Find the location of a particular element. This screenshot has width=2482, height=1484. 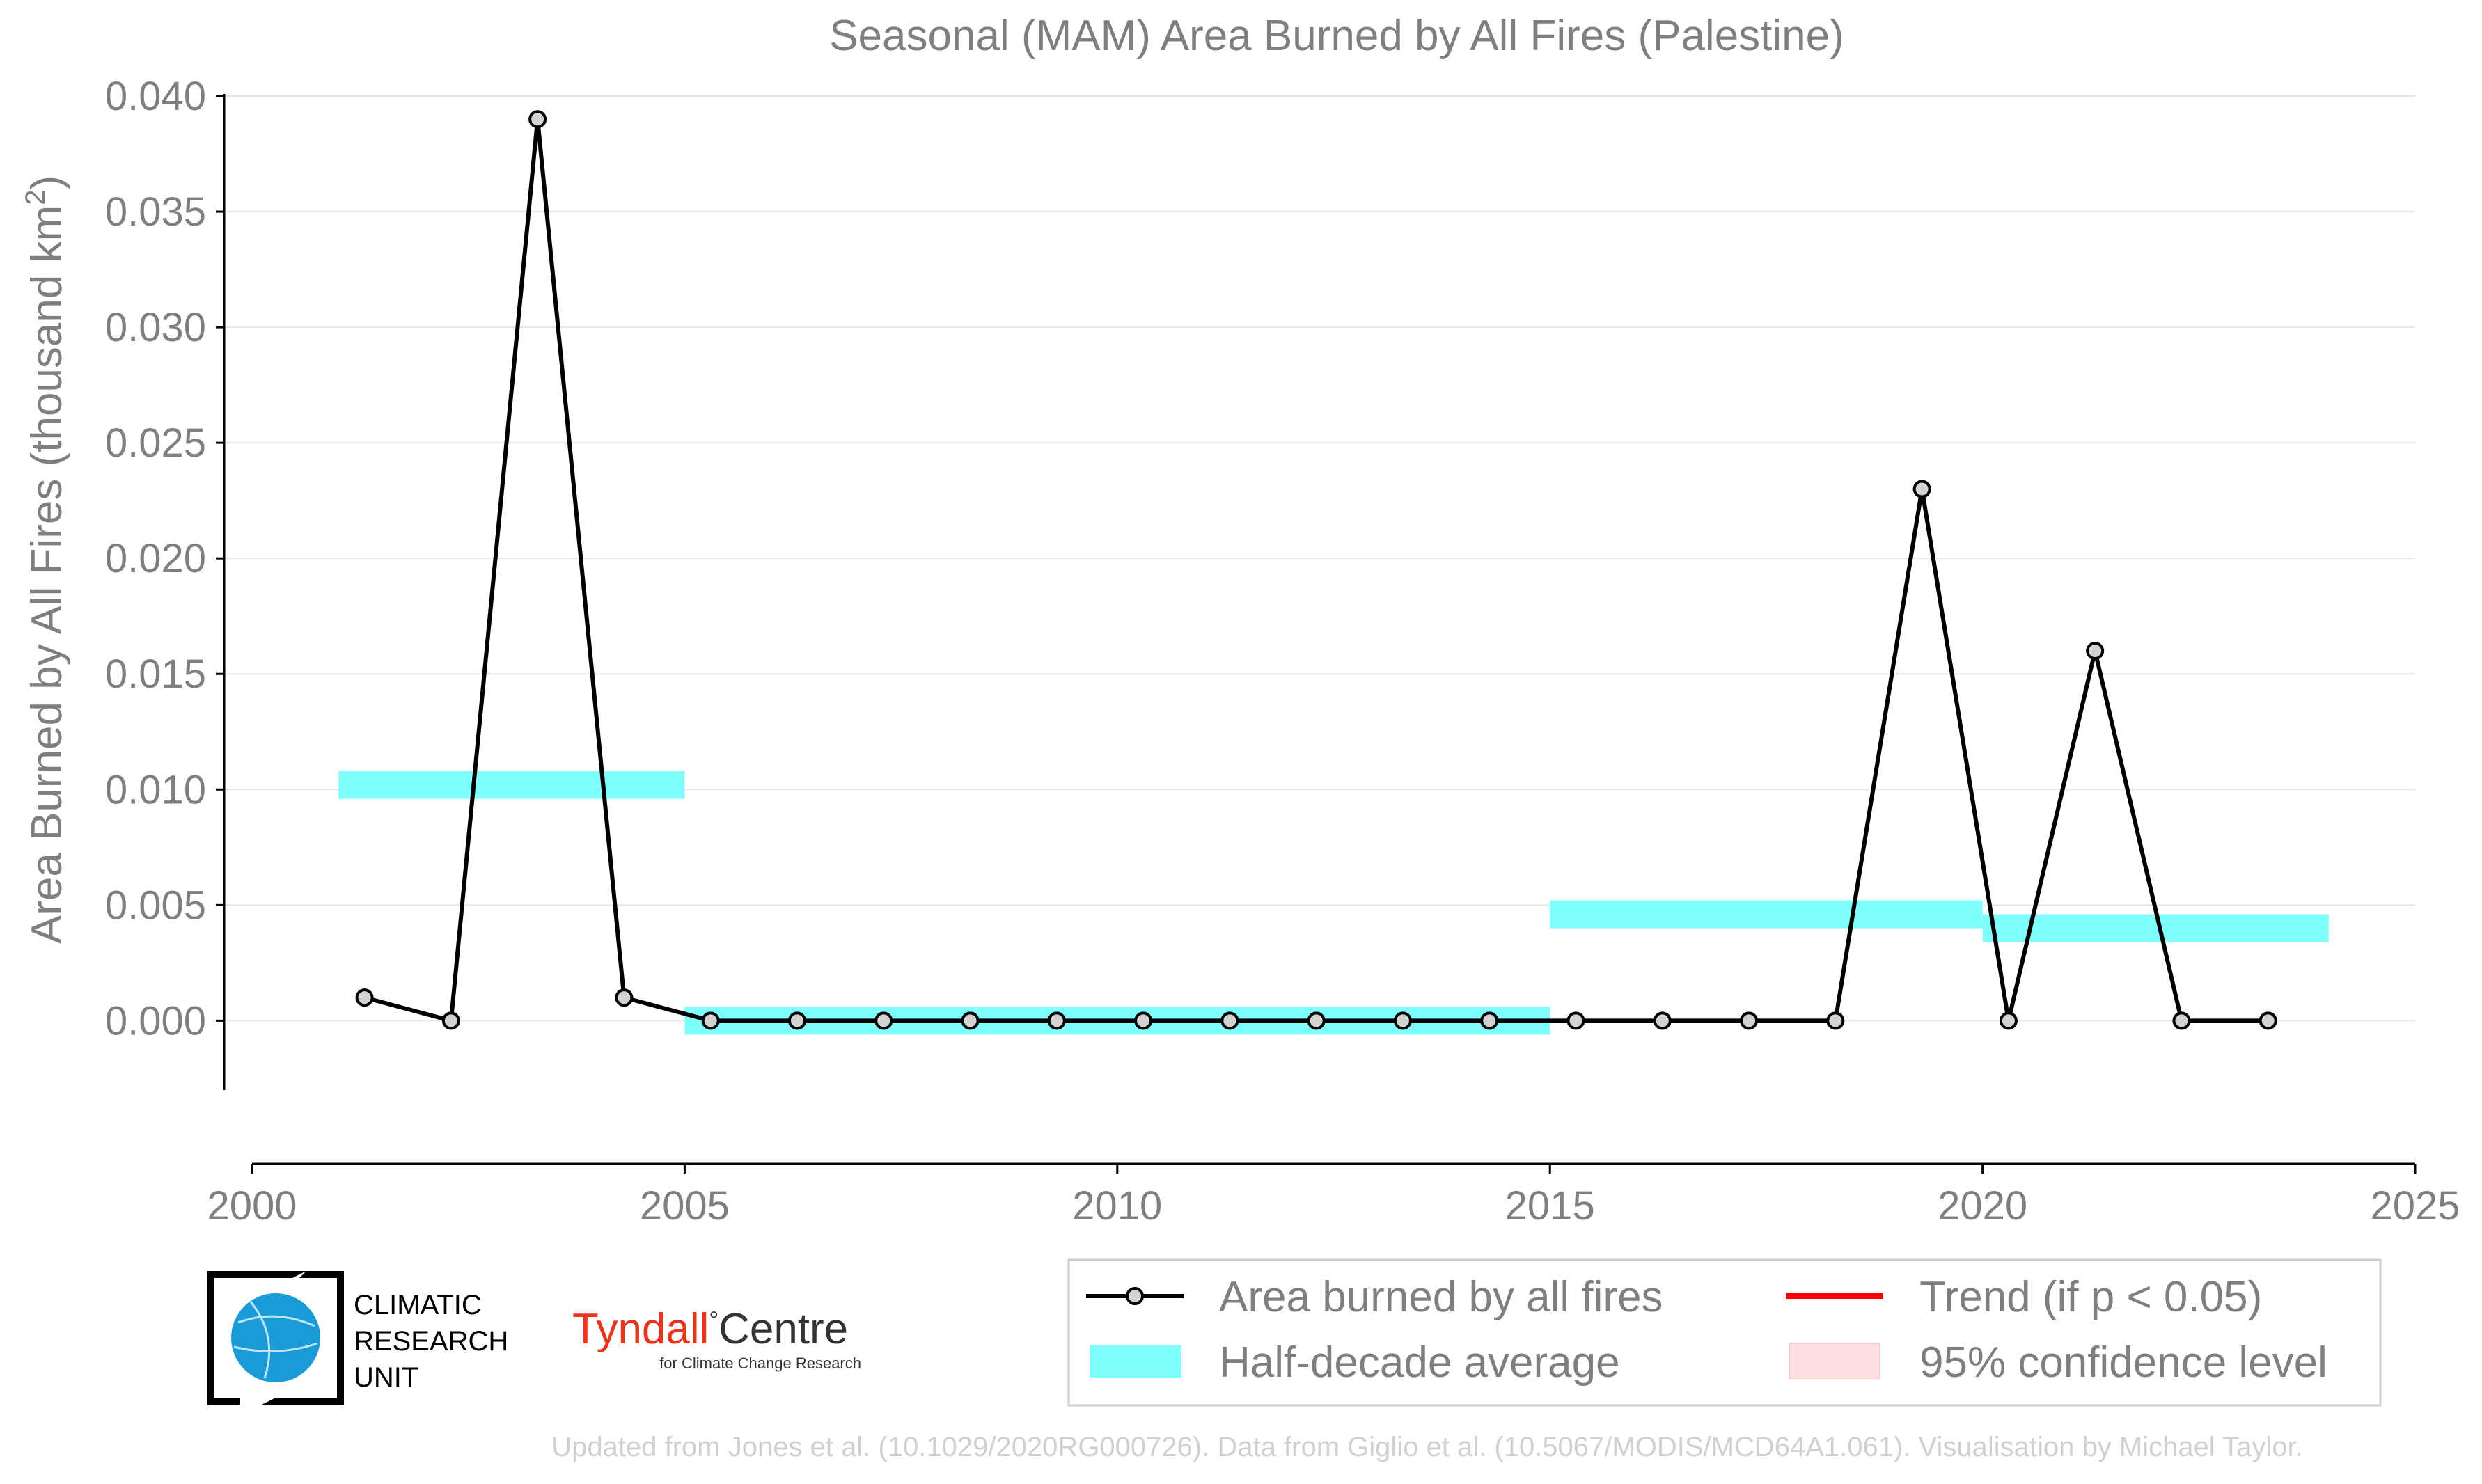

globe-icon is located at coordinates (275, 1337).